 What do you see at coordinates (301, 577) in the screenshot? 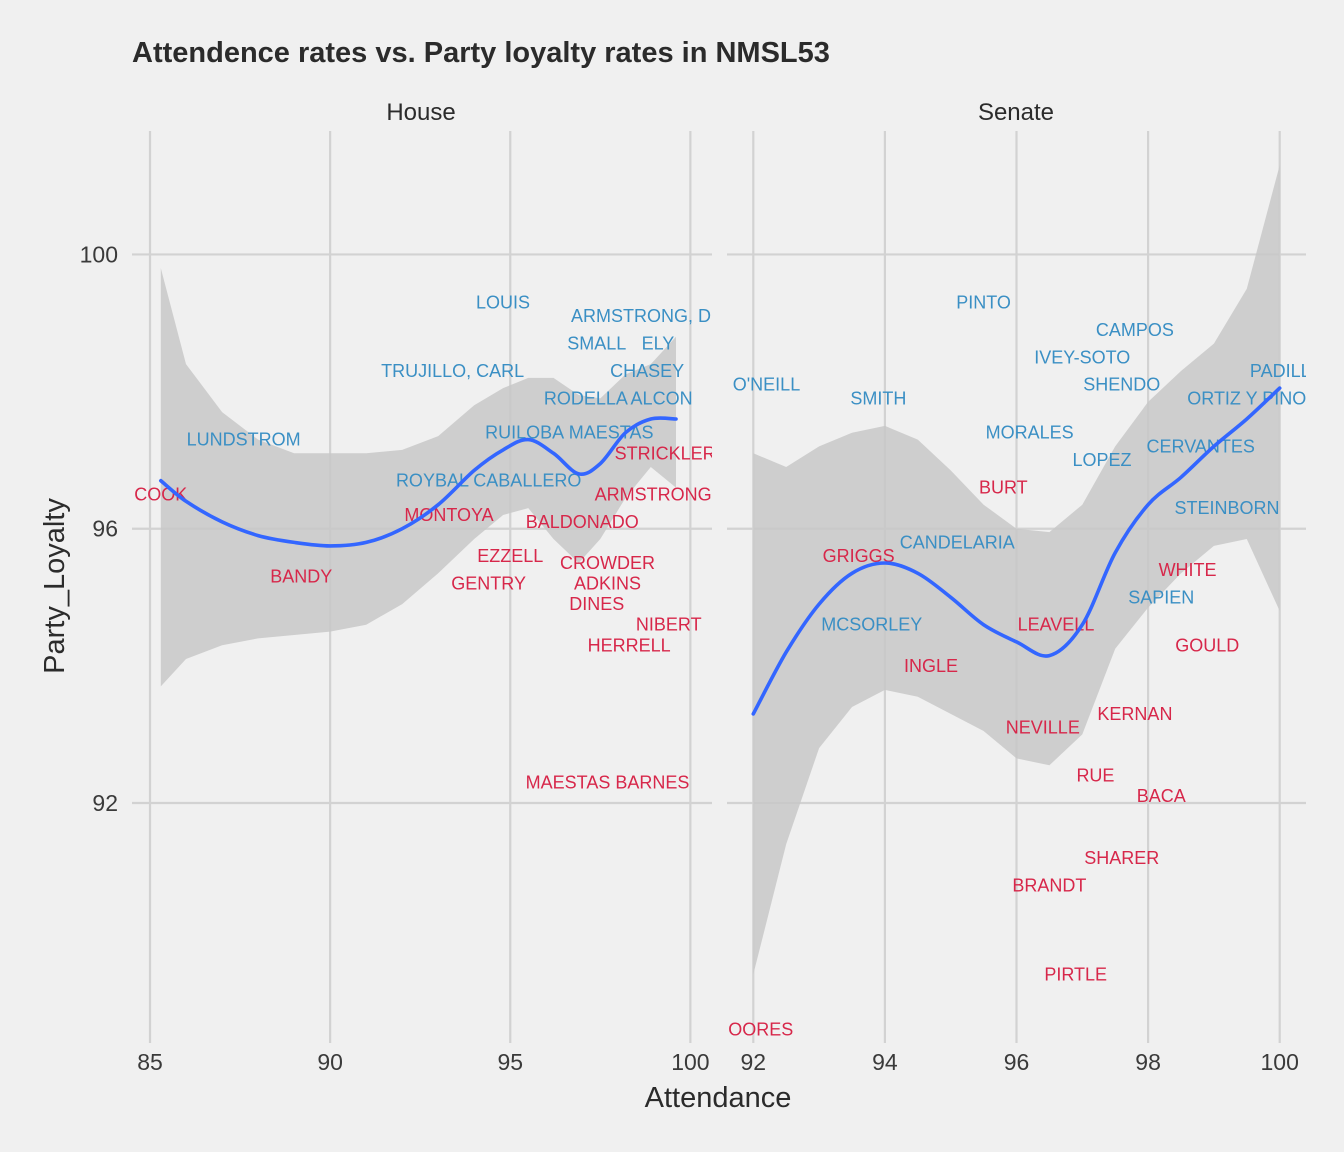
I see `point-label: BANDY` at bounding box center [301, 577].